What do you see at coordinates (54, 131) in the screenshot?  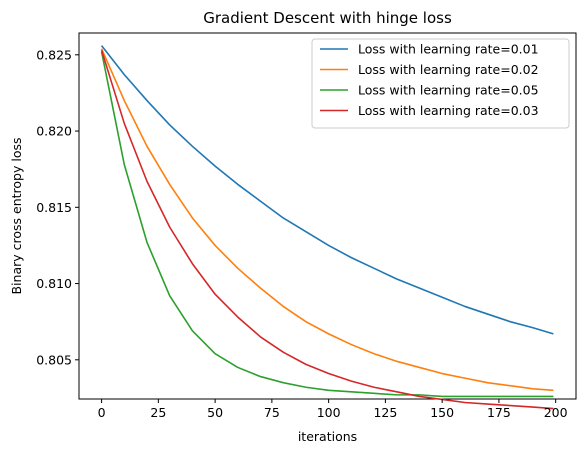 I see `y-tick-label: 0.820` at bounding box center [54, 131].